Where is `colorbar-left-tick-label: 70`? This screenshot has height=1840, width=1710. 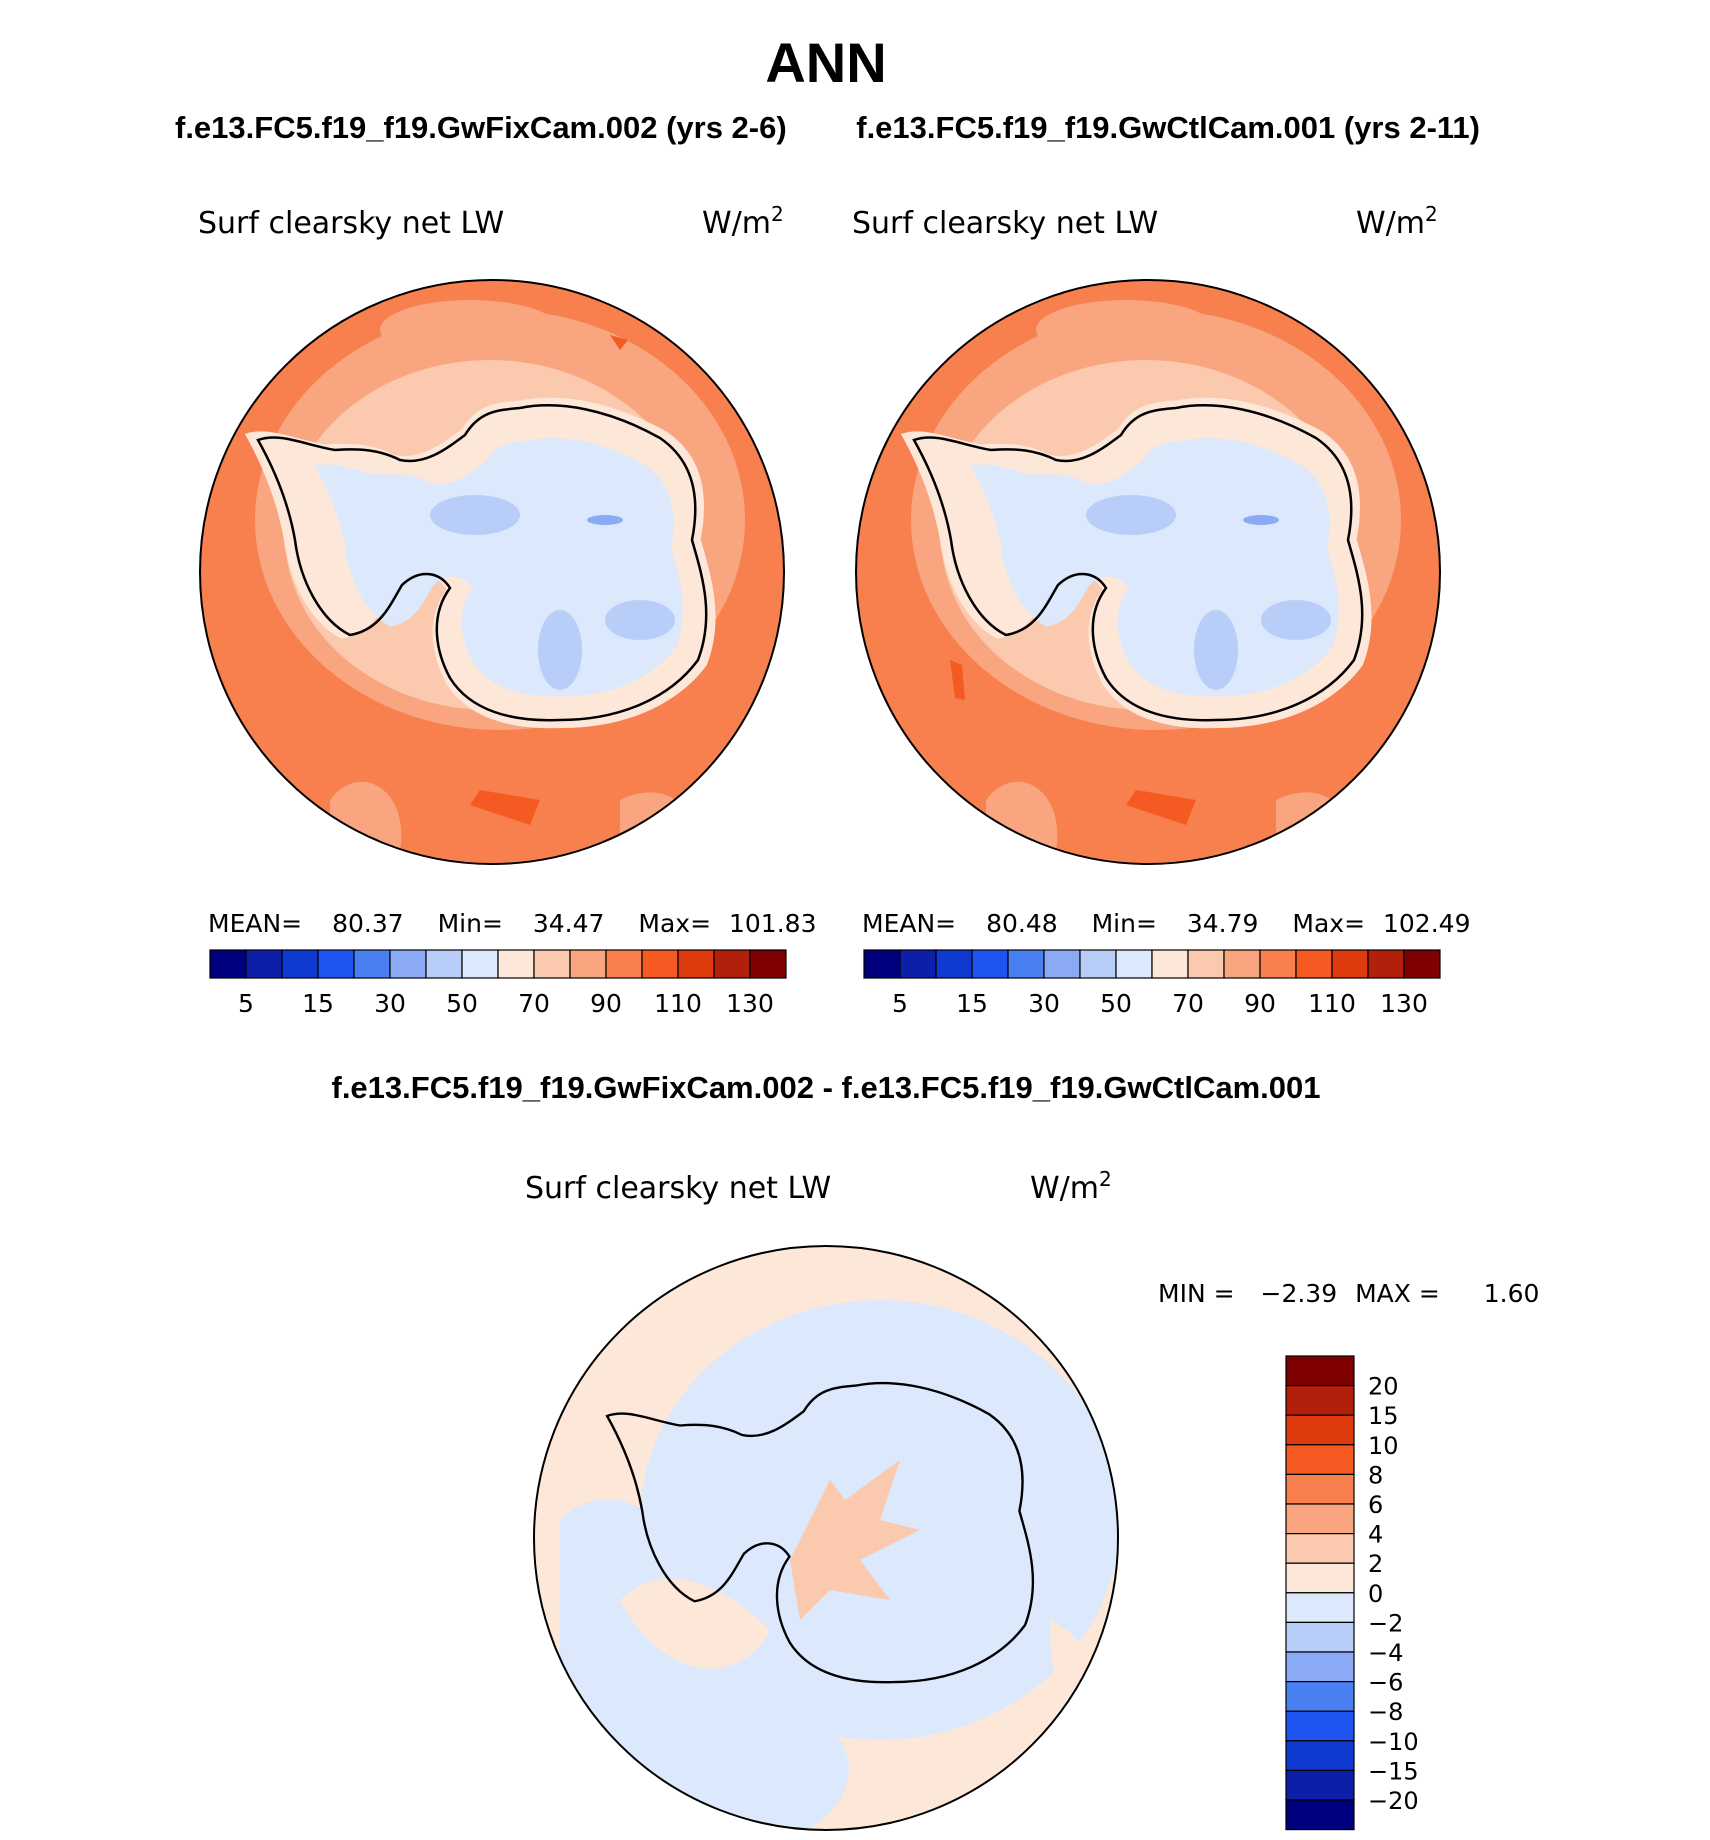
colorbar-left-tick-label: 70 is located at coordinates (534, 1003).